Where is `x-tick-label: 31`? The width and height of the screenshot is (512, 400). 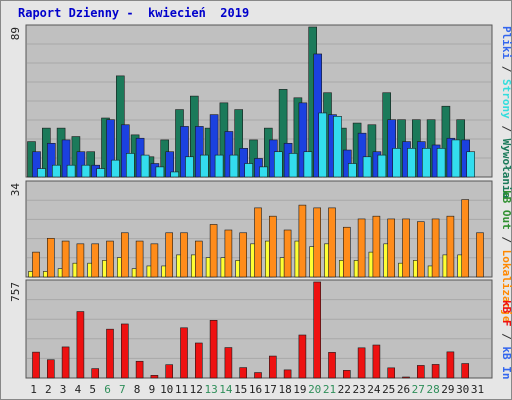 x-tick-label: 31 is located at coordinates (477, 389).